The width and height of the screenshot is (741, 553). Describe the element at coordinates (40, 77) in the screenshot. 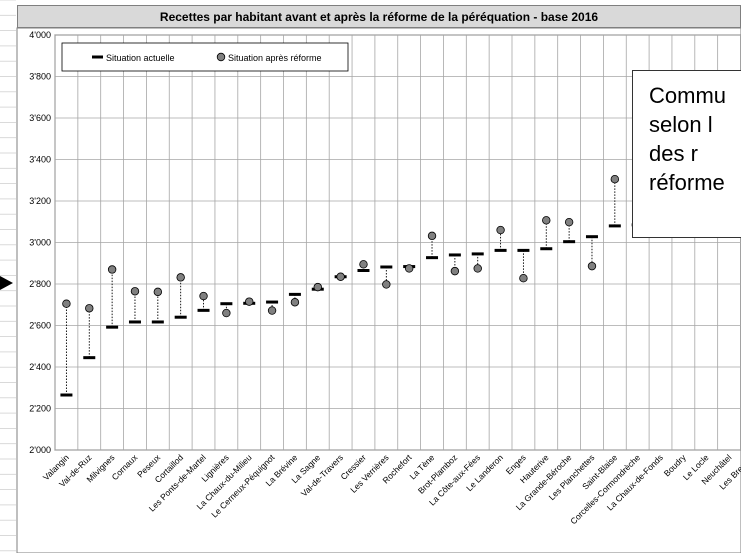

I see `y-tick-label: 3'800` at that location.